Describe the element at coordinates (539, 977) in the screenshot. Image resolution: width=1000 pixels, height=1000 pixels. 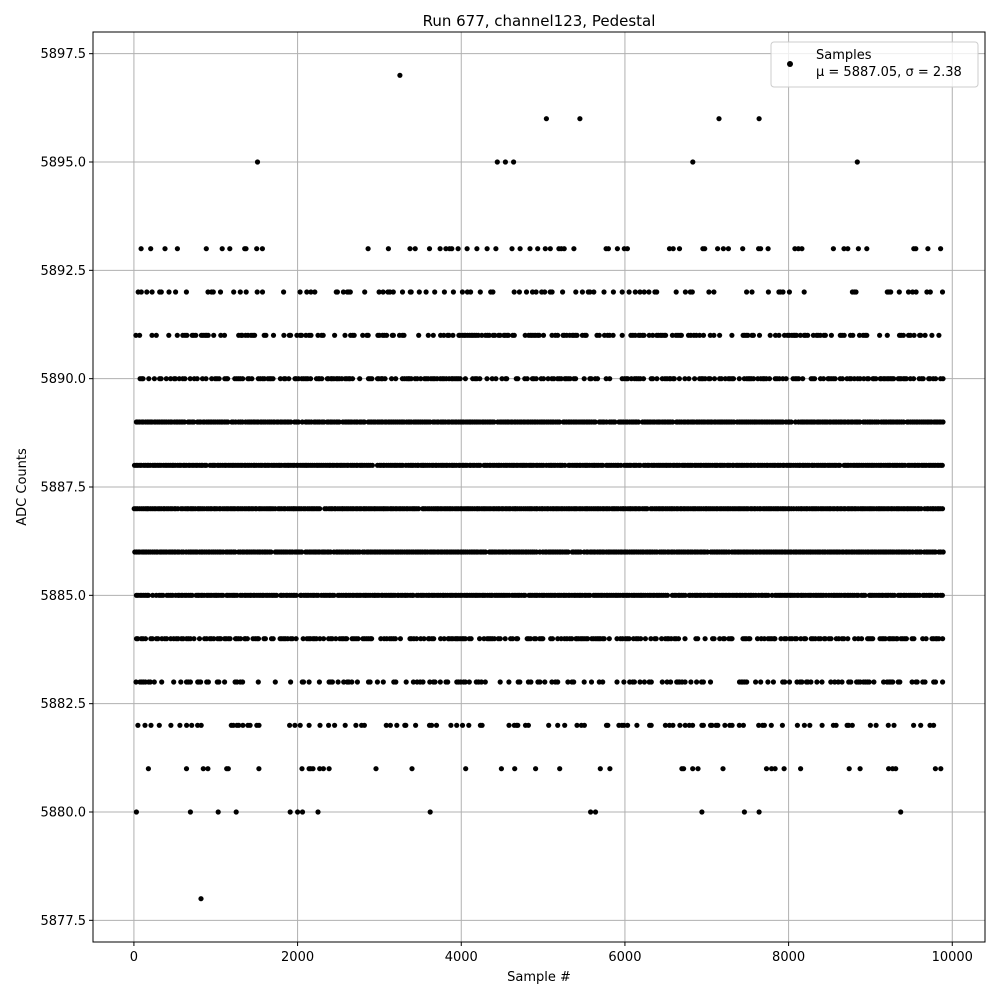
I see `x-axis-label: Sample #` at that location.